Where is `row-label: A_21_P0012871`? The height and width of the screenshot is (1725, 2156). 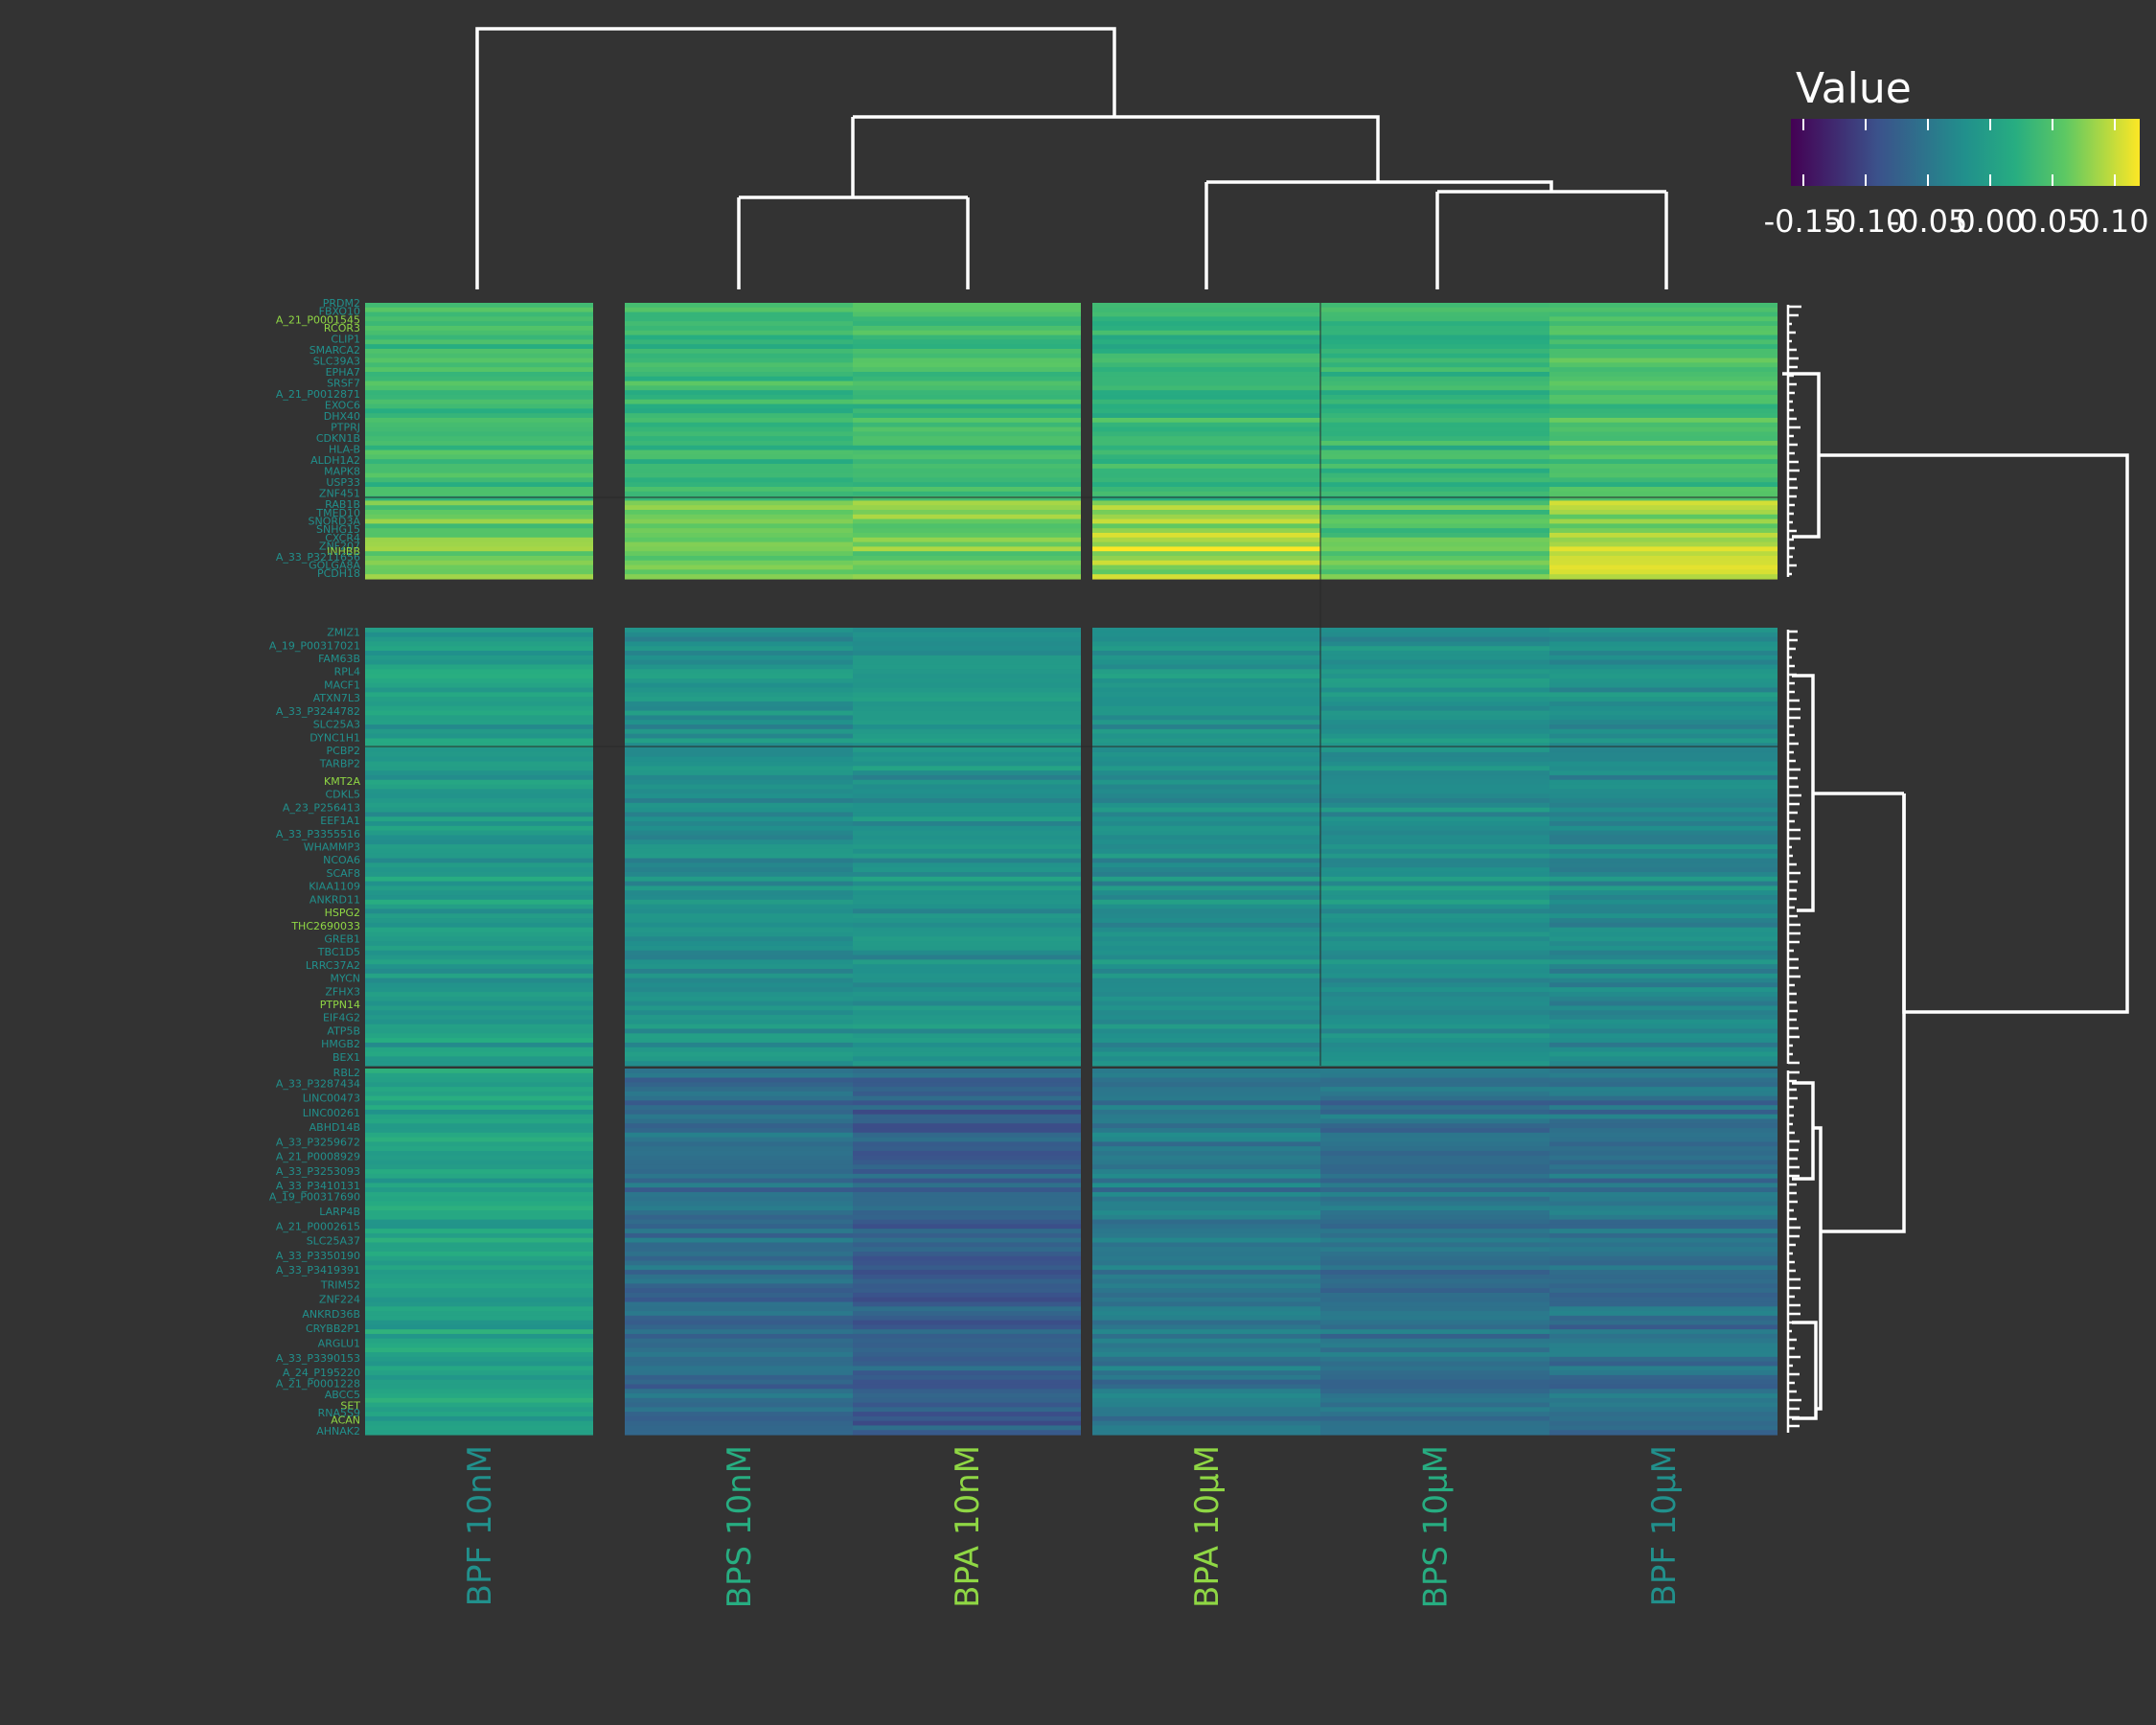
row-label: A_21_P0012871 is located at coordinates (318, 394).